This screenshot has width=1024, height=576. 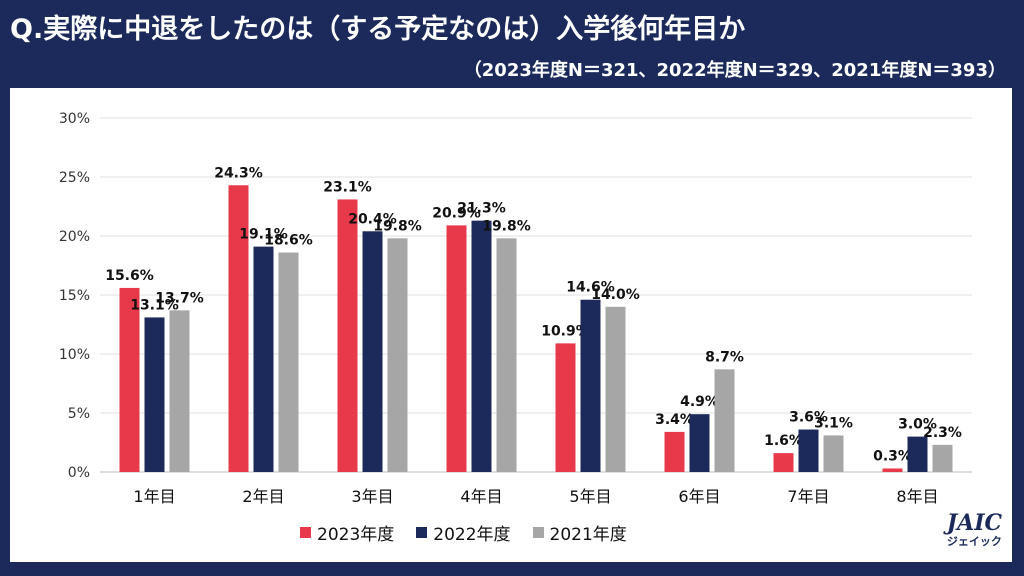 I want to click on x-tick-label: 4年目, so click(x=481, y=496).